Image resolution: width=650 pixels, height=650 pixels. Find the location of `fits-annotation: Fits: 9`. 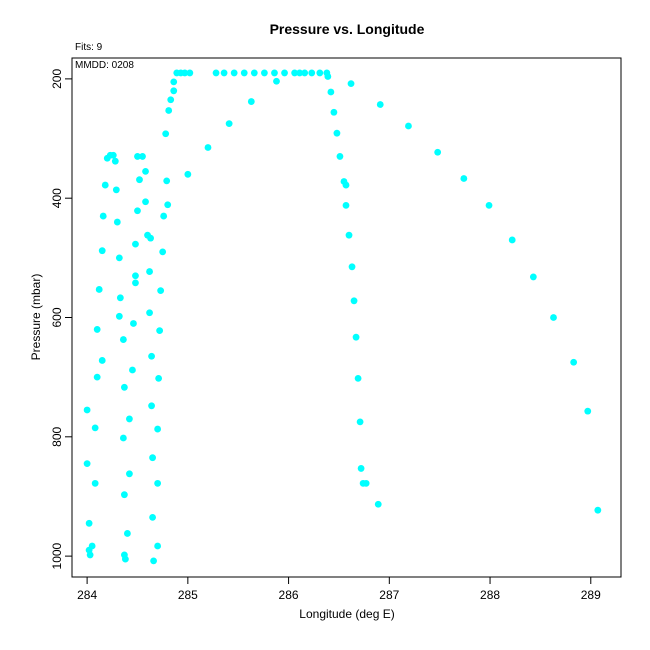

fits-annotation: Fits: 9 is located at coordinates (89, 47).